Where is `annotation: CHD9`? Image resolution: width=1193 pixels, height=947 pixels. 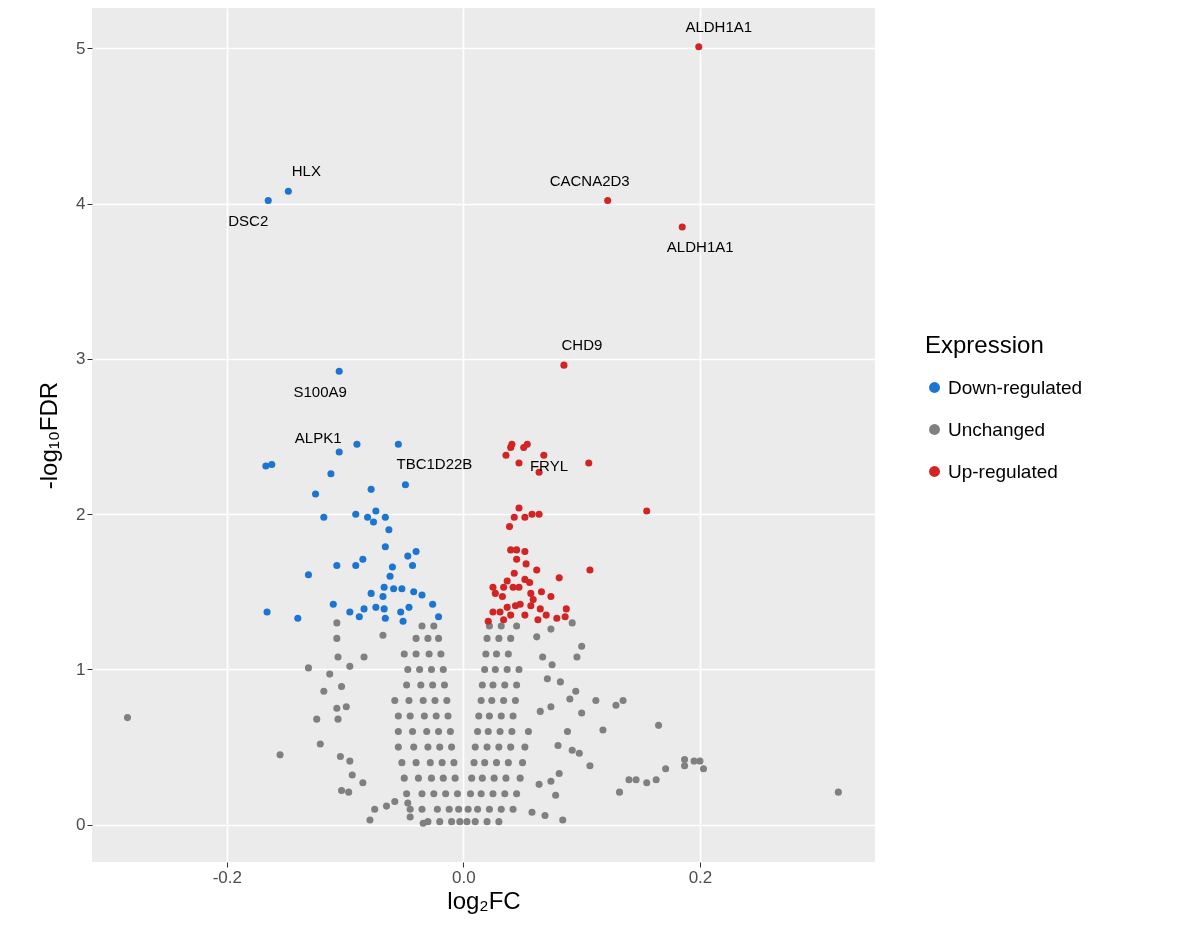 annotation: CHD9 is located at coordinates (582, 345).